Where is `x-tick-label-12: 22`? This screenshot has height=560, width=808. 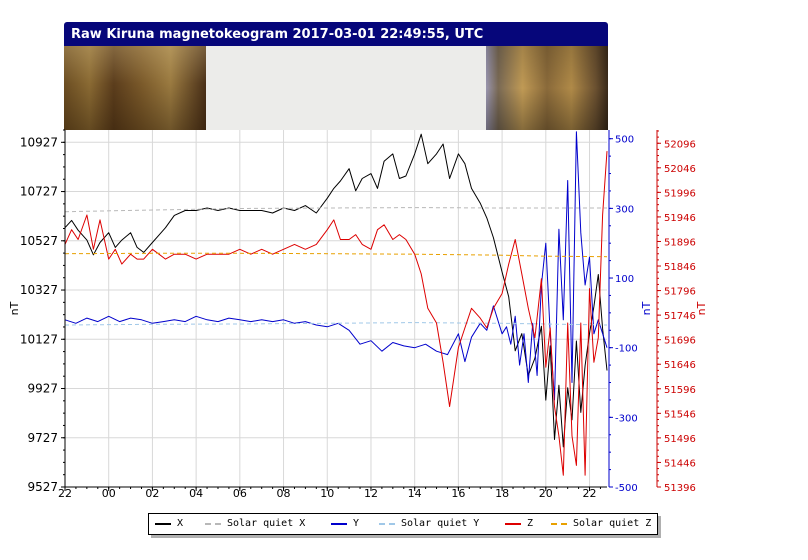 x-tick-label-12: 22 is located at coordinates (590, 493).